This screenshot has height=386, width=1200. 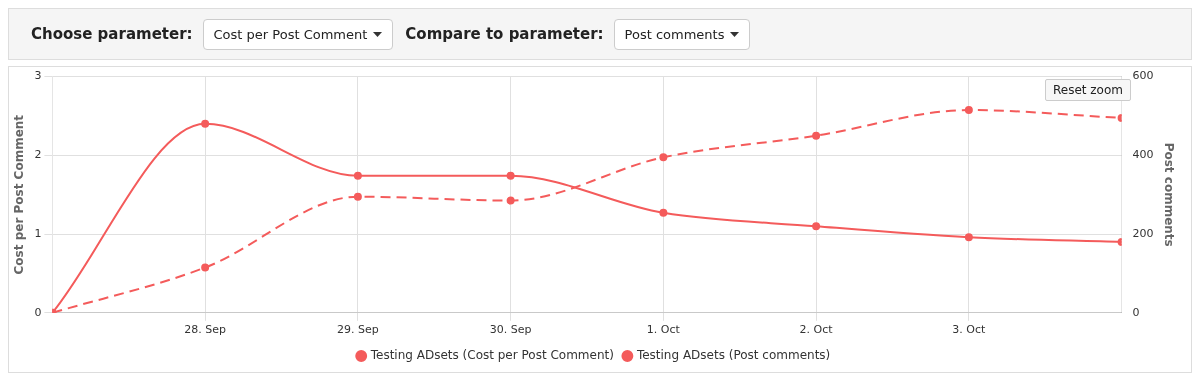 What do you see at coordinates (1087, 90) in the screenshot?
I see `annotation: Reset zoom` at bounding box center [1087, 90].